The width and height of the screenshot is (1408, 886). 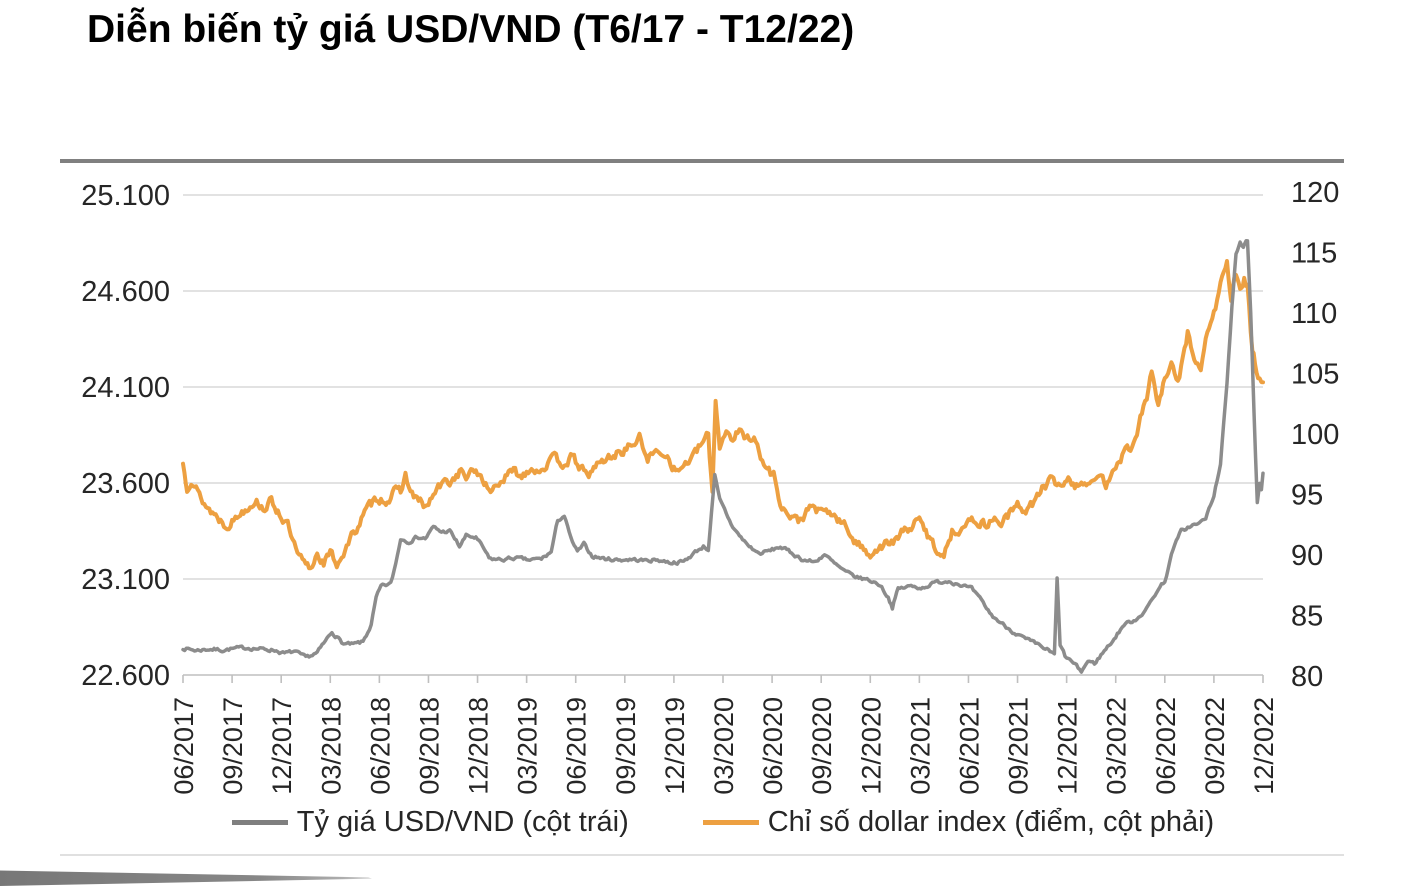 I want to click on legend-item-usdvnd: Tỷ giá USD/VND (cột trái), so click(x=430, y=822).